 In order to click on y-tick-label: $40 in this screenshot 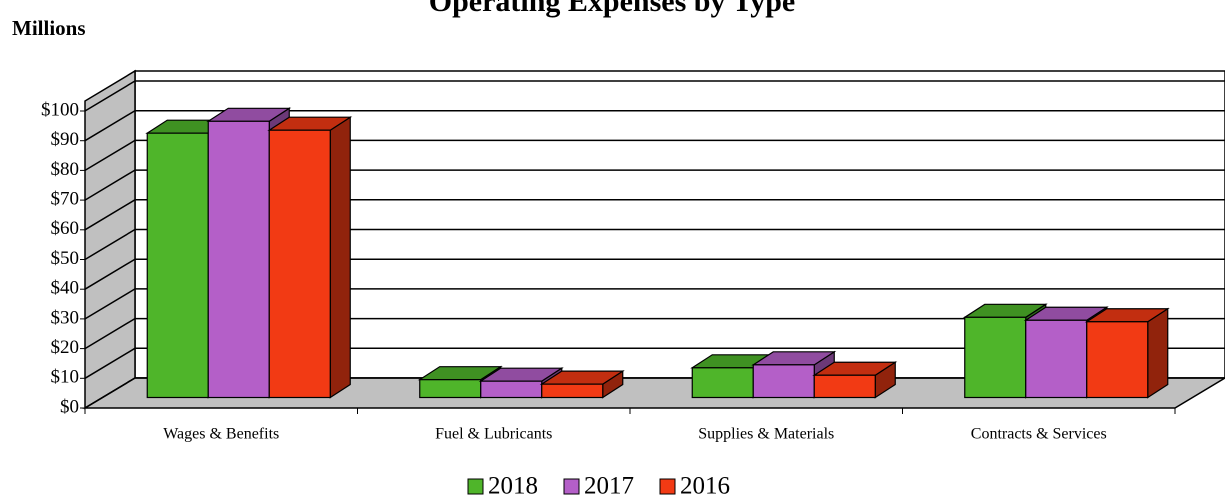, I will do `click(65, 288)`.